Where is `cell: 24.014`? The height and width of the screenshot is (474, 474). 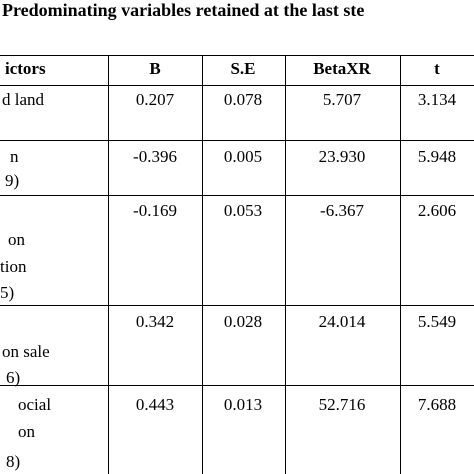 cell: 24.014 is located at coordinates (342, 321).